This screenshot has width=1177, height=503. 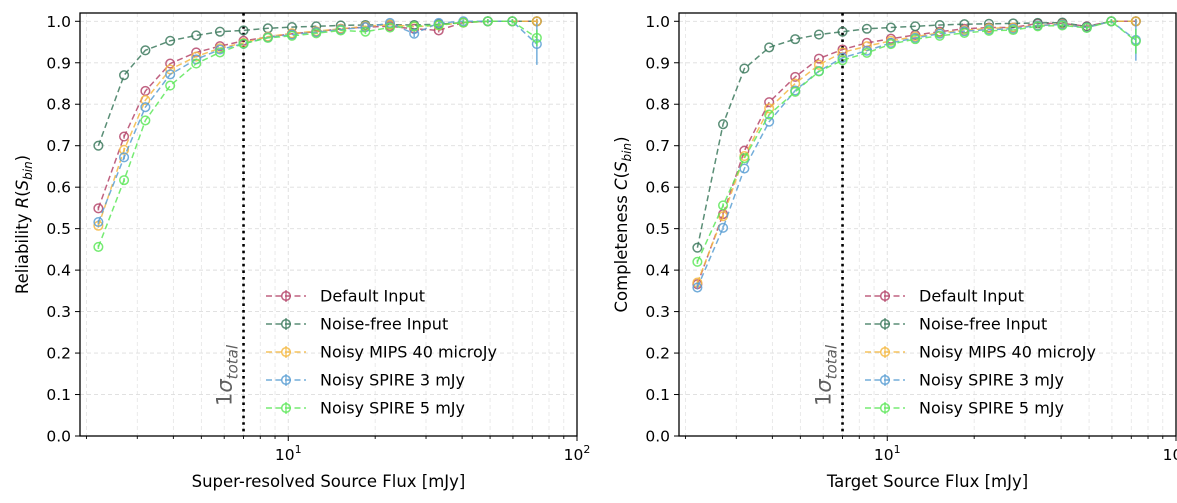 What do you see at coordinates (623, 224) in the screenshot?
I see `y-axis-label: Completeness C(Sbin)` at bounding box center [623, 224].